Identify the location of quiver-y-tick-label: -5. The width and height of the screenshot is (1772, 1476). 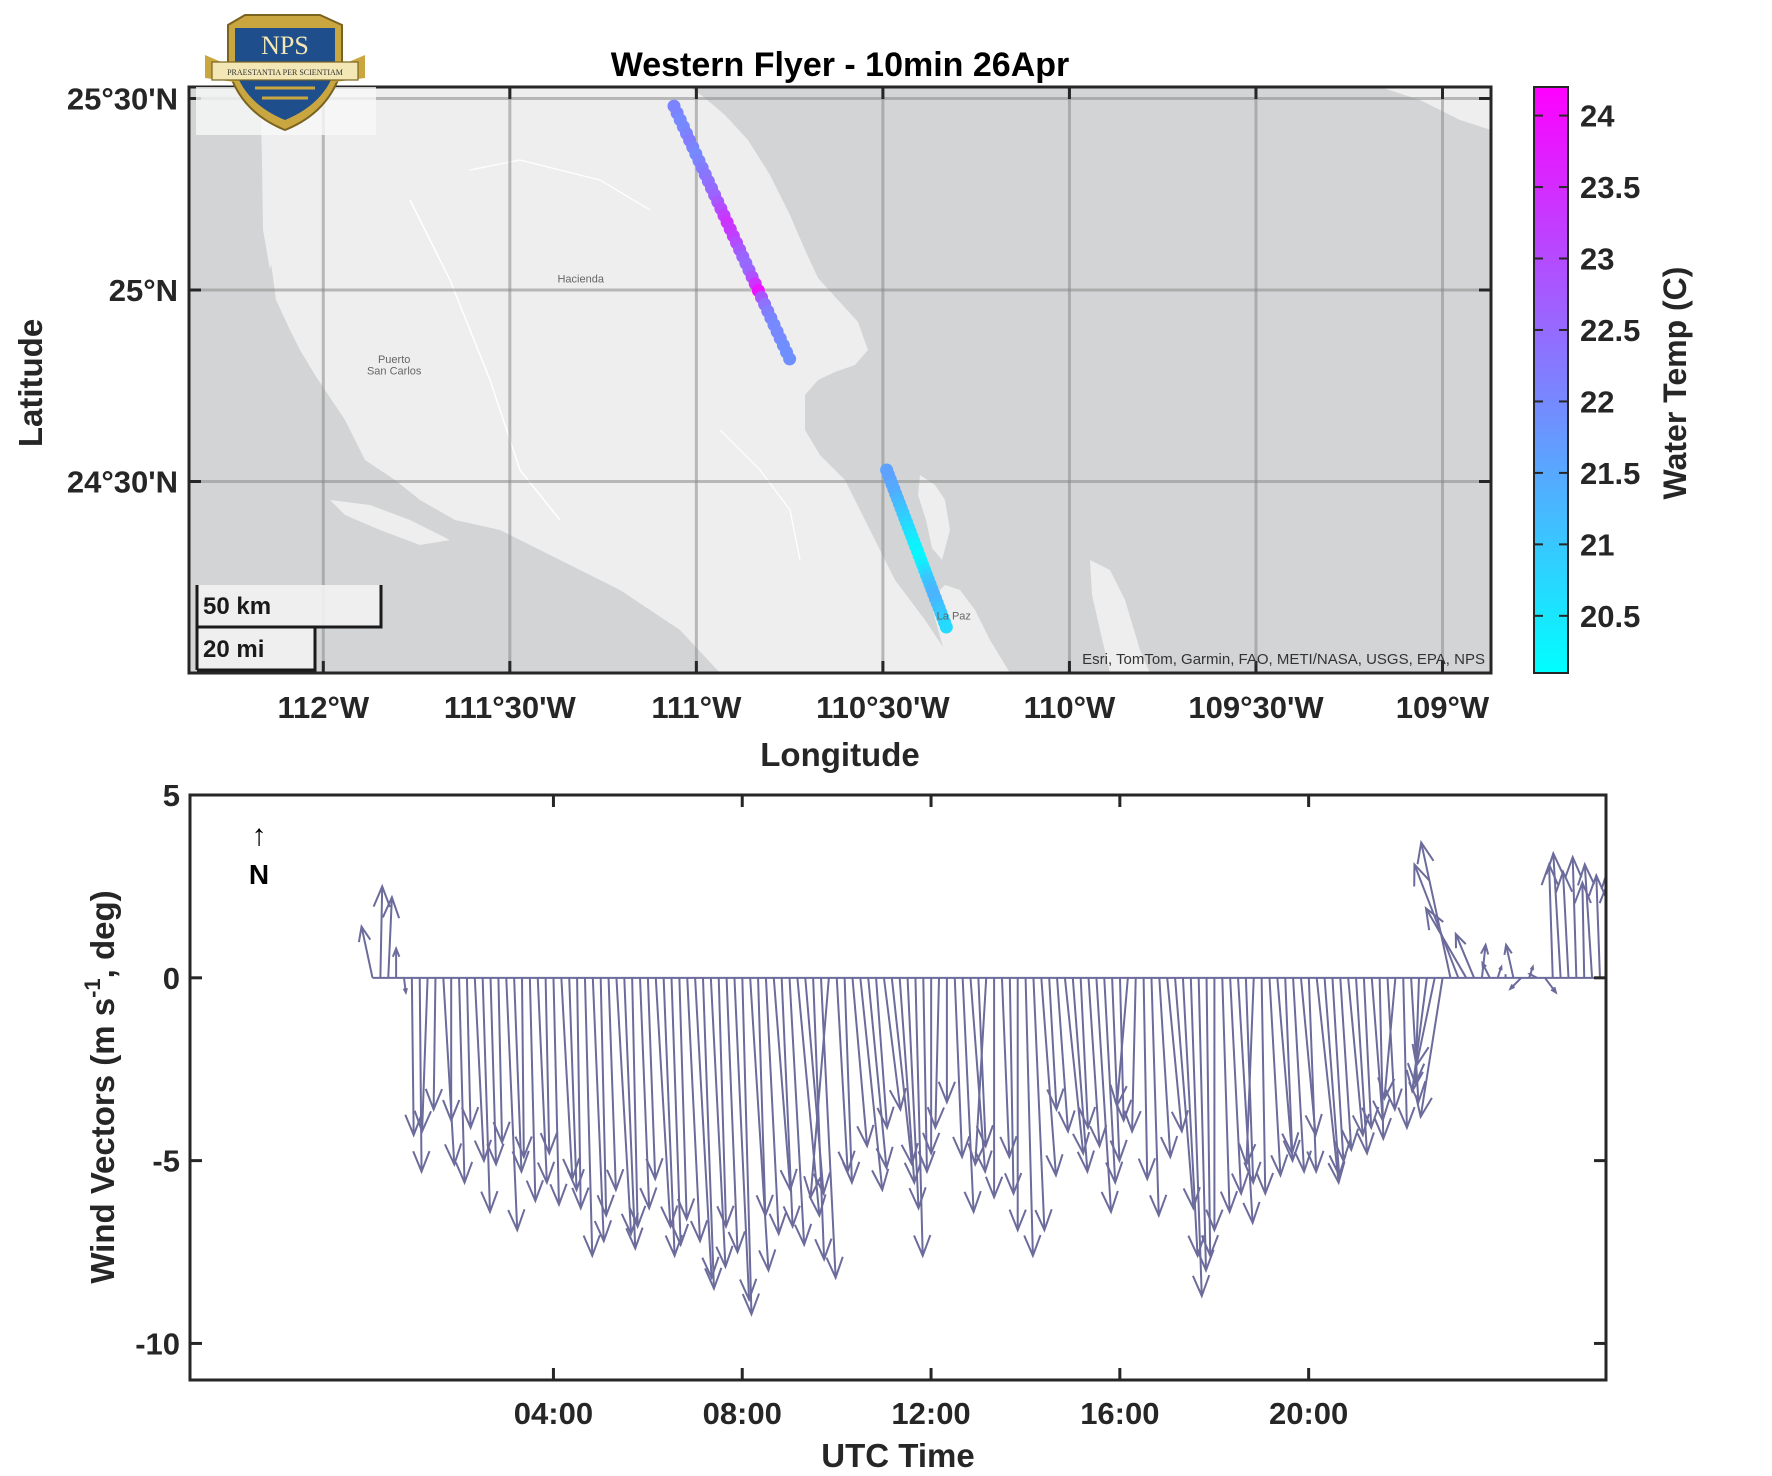
(166, 1161).